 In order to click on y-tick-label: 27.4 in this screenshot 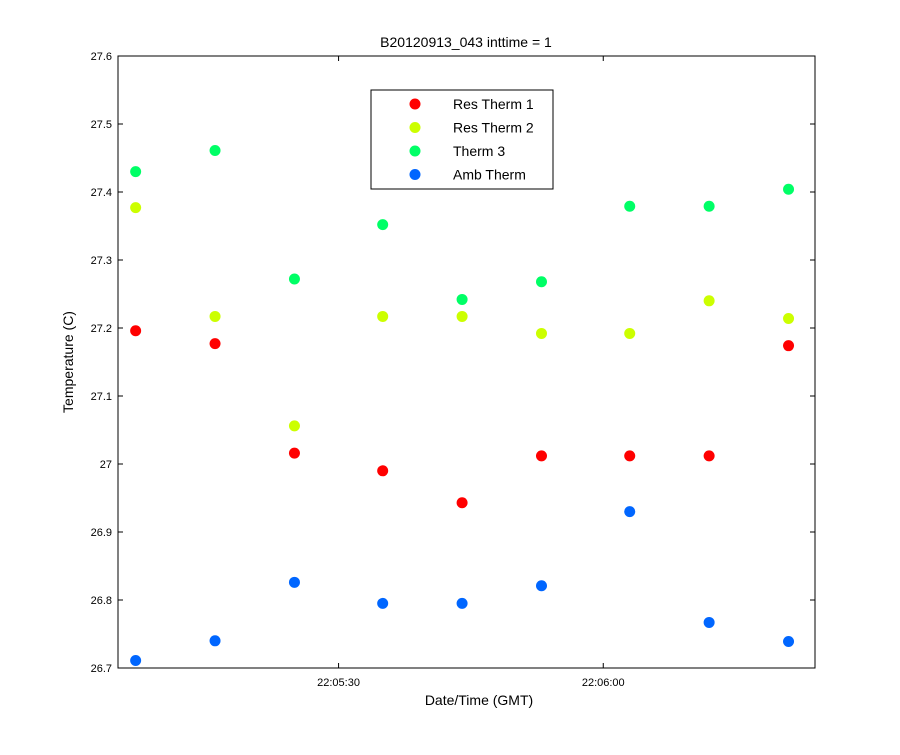, I will do `click(101, 193)`.